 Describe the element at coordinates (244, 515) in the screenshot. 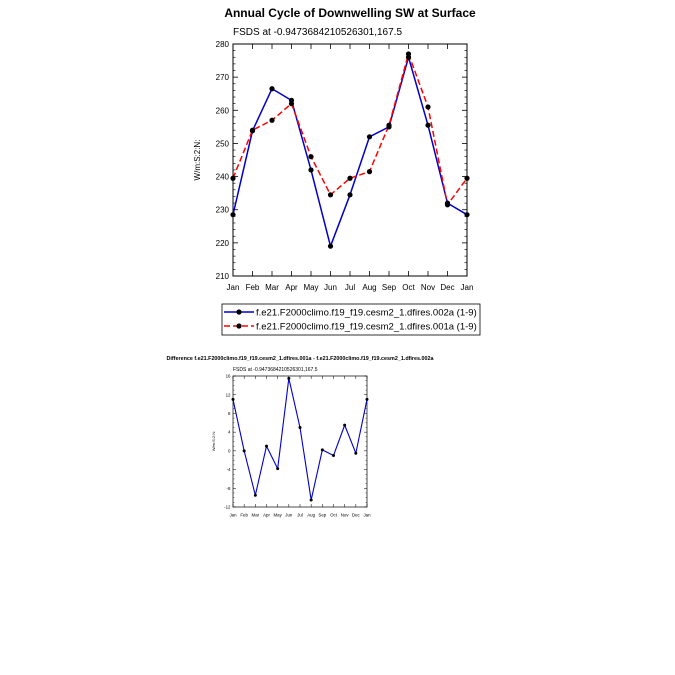

I see `diff-xtick-label: Feb` at that location.